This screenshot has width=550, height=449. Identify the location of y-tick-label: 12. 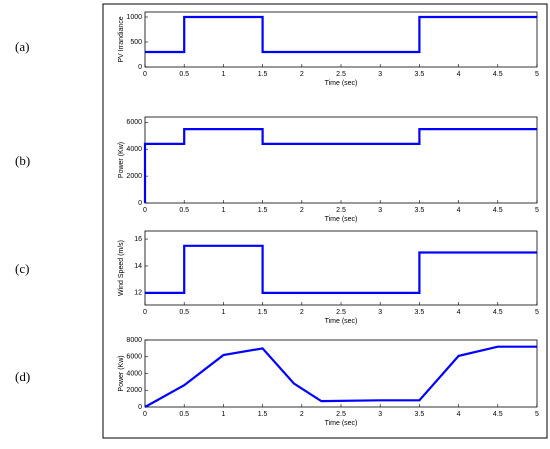
(138, 293).